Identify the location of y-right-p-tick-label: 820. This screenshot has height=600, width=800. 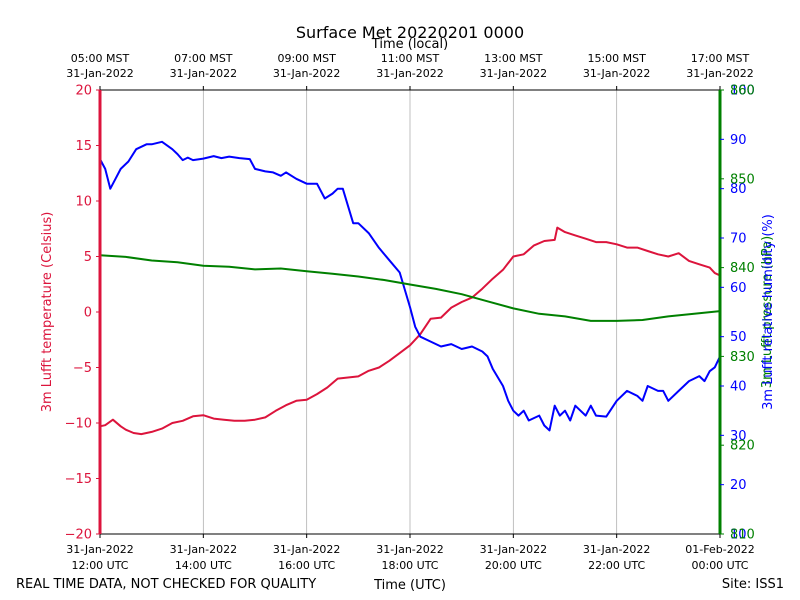
(742, 446).